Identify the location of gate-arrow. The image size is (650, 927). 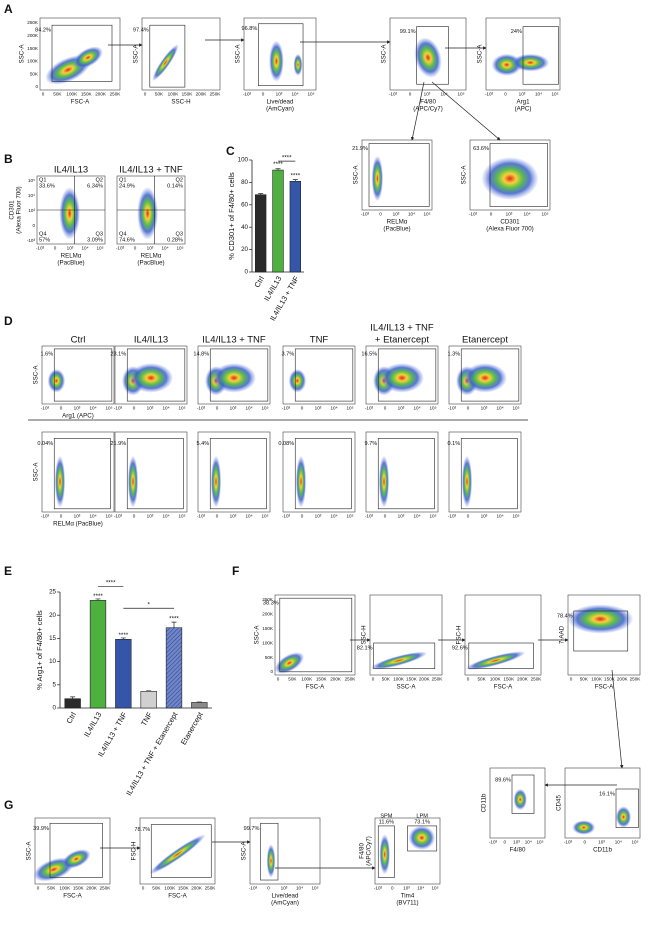
(466, 111).